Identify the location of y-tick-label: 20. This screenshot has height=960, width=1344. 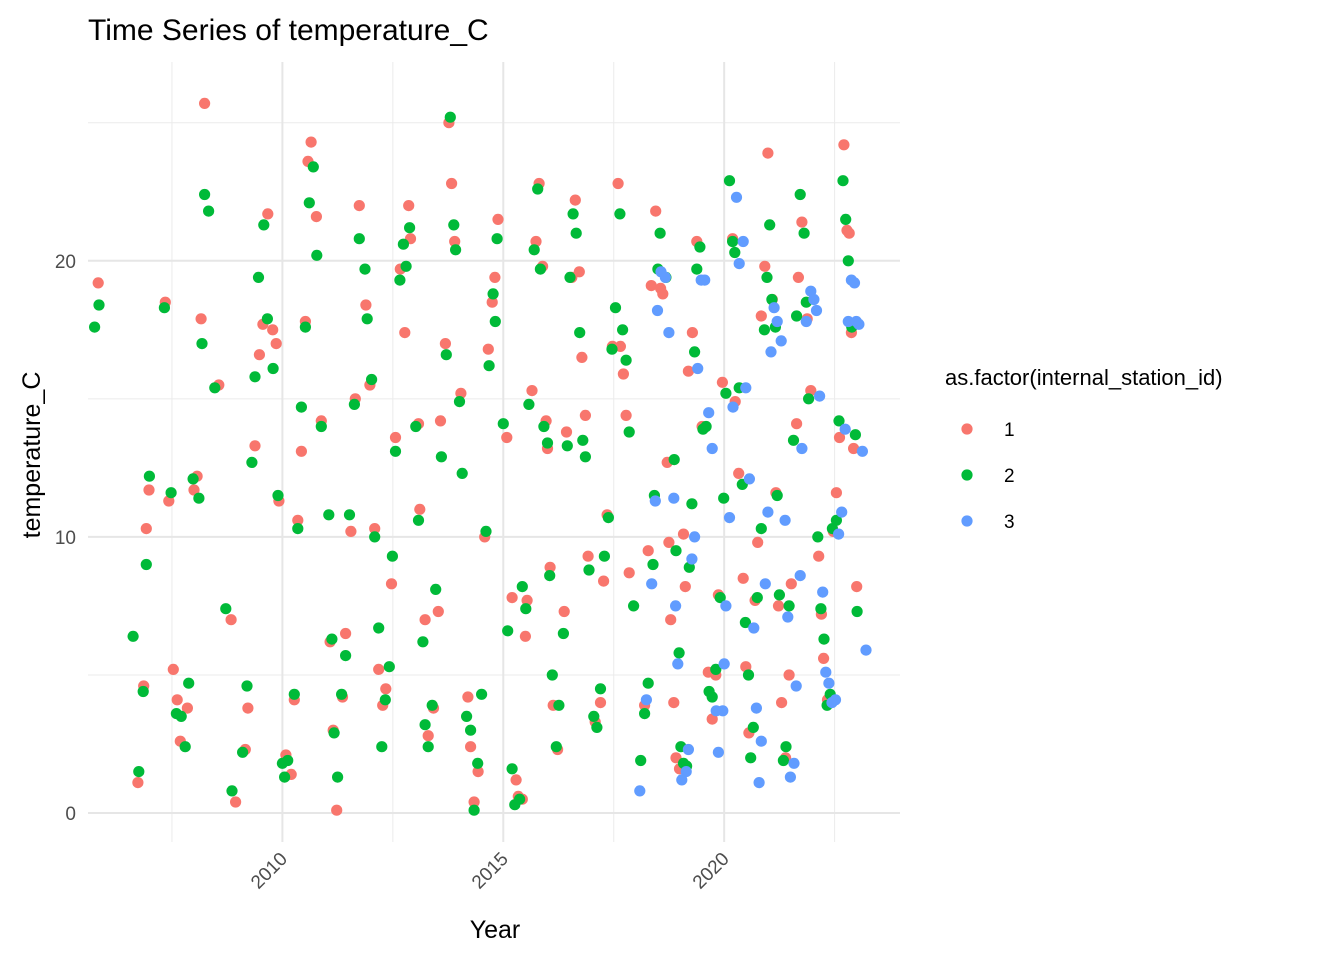
(65, 262).